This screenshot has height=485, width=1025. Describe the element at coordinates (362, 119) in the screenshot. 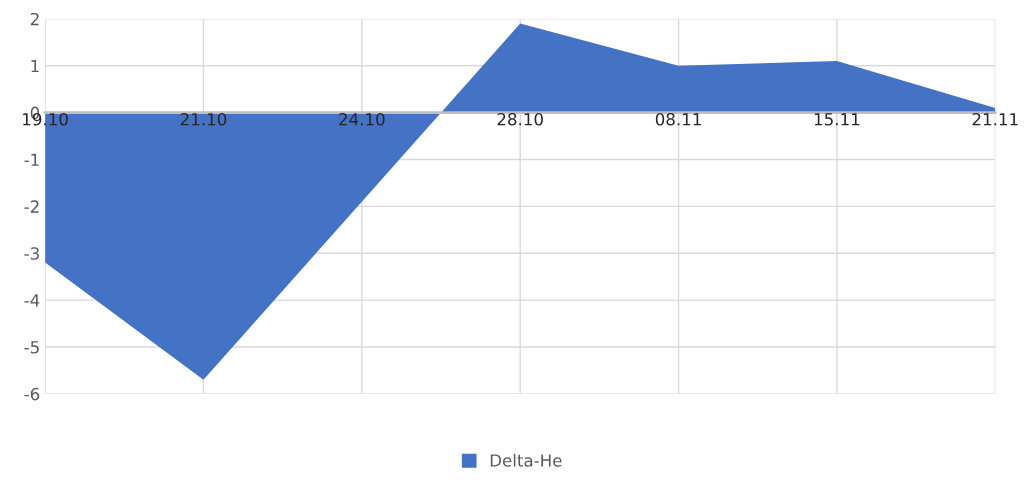

I see `x-tick-label: 24.10` at that location.